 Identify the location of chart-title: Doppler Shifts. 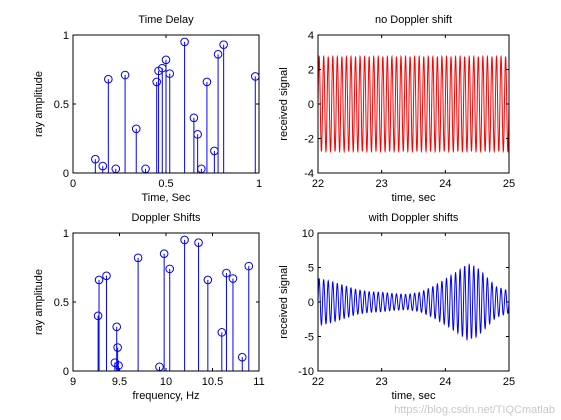
(166, 218).